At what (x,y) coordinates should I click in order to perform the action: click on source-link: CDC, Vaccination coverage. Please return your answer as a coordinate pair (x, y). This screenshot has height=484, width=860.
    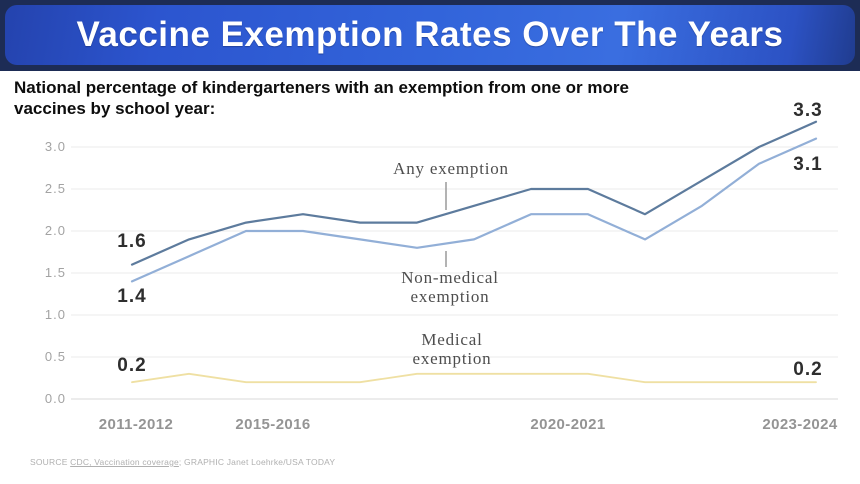
    Looking at the image, I should click on (124, 462).